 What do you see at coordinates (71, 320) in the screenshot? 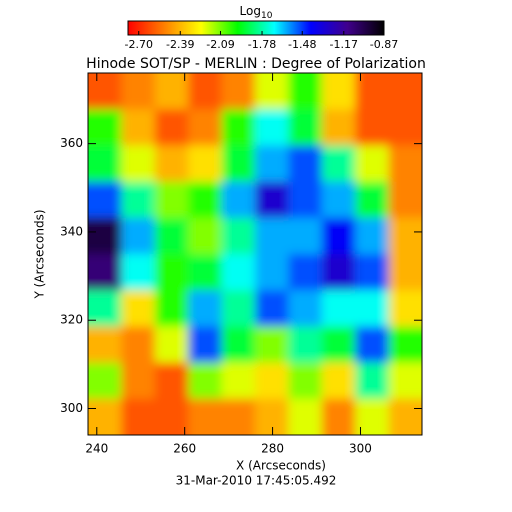
I see `y-tick-label: 320` at bounding box center [71, 320].